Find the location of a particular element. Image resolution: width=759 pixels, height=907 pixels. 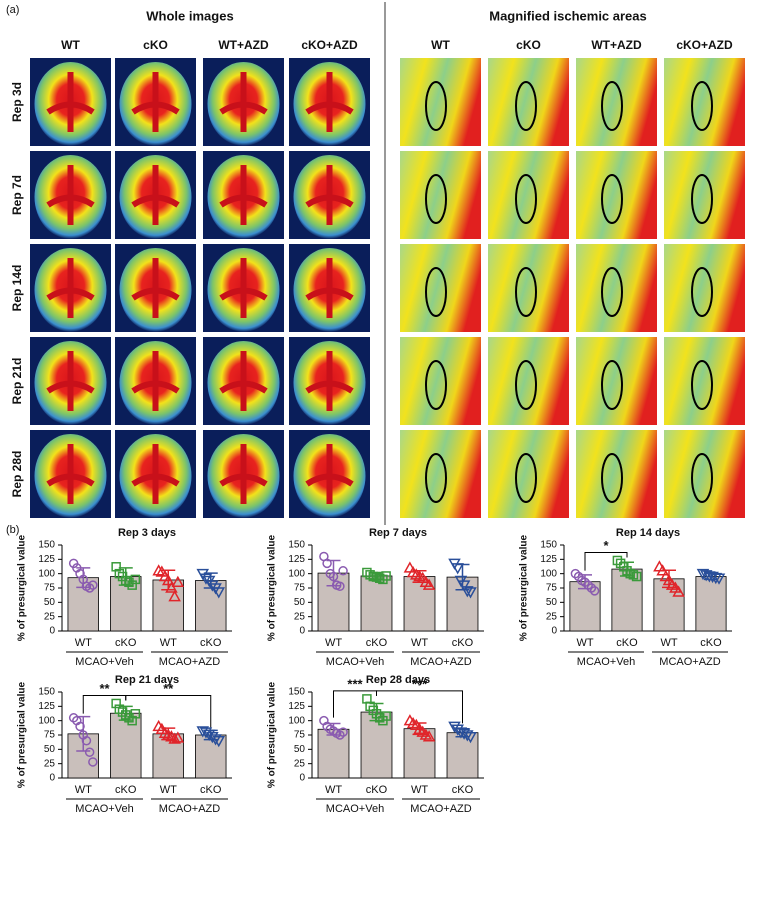

row-label: Rep 28d is located at coordinates (17, 474).